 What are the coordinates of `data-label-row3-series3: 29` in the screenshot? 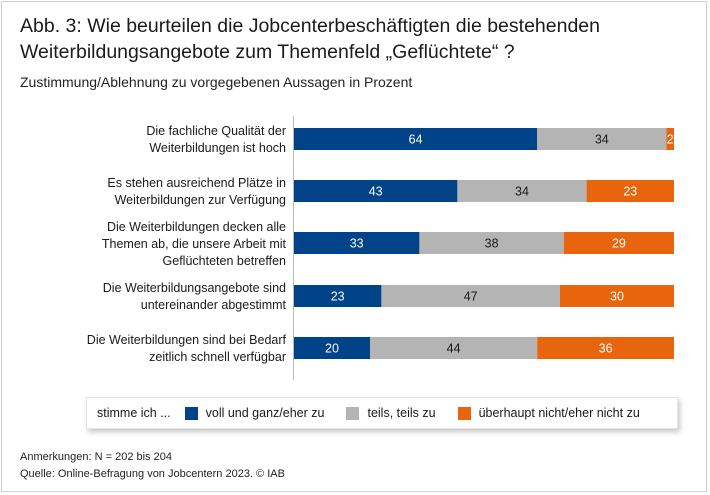 It's located at (619, 244).